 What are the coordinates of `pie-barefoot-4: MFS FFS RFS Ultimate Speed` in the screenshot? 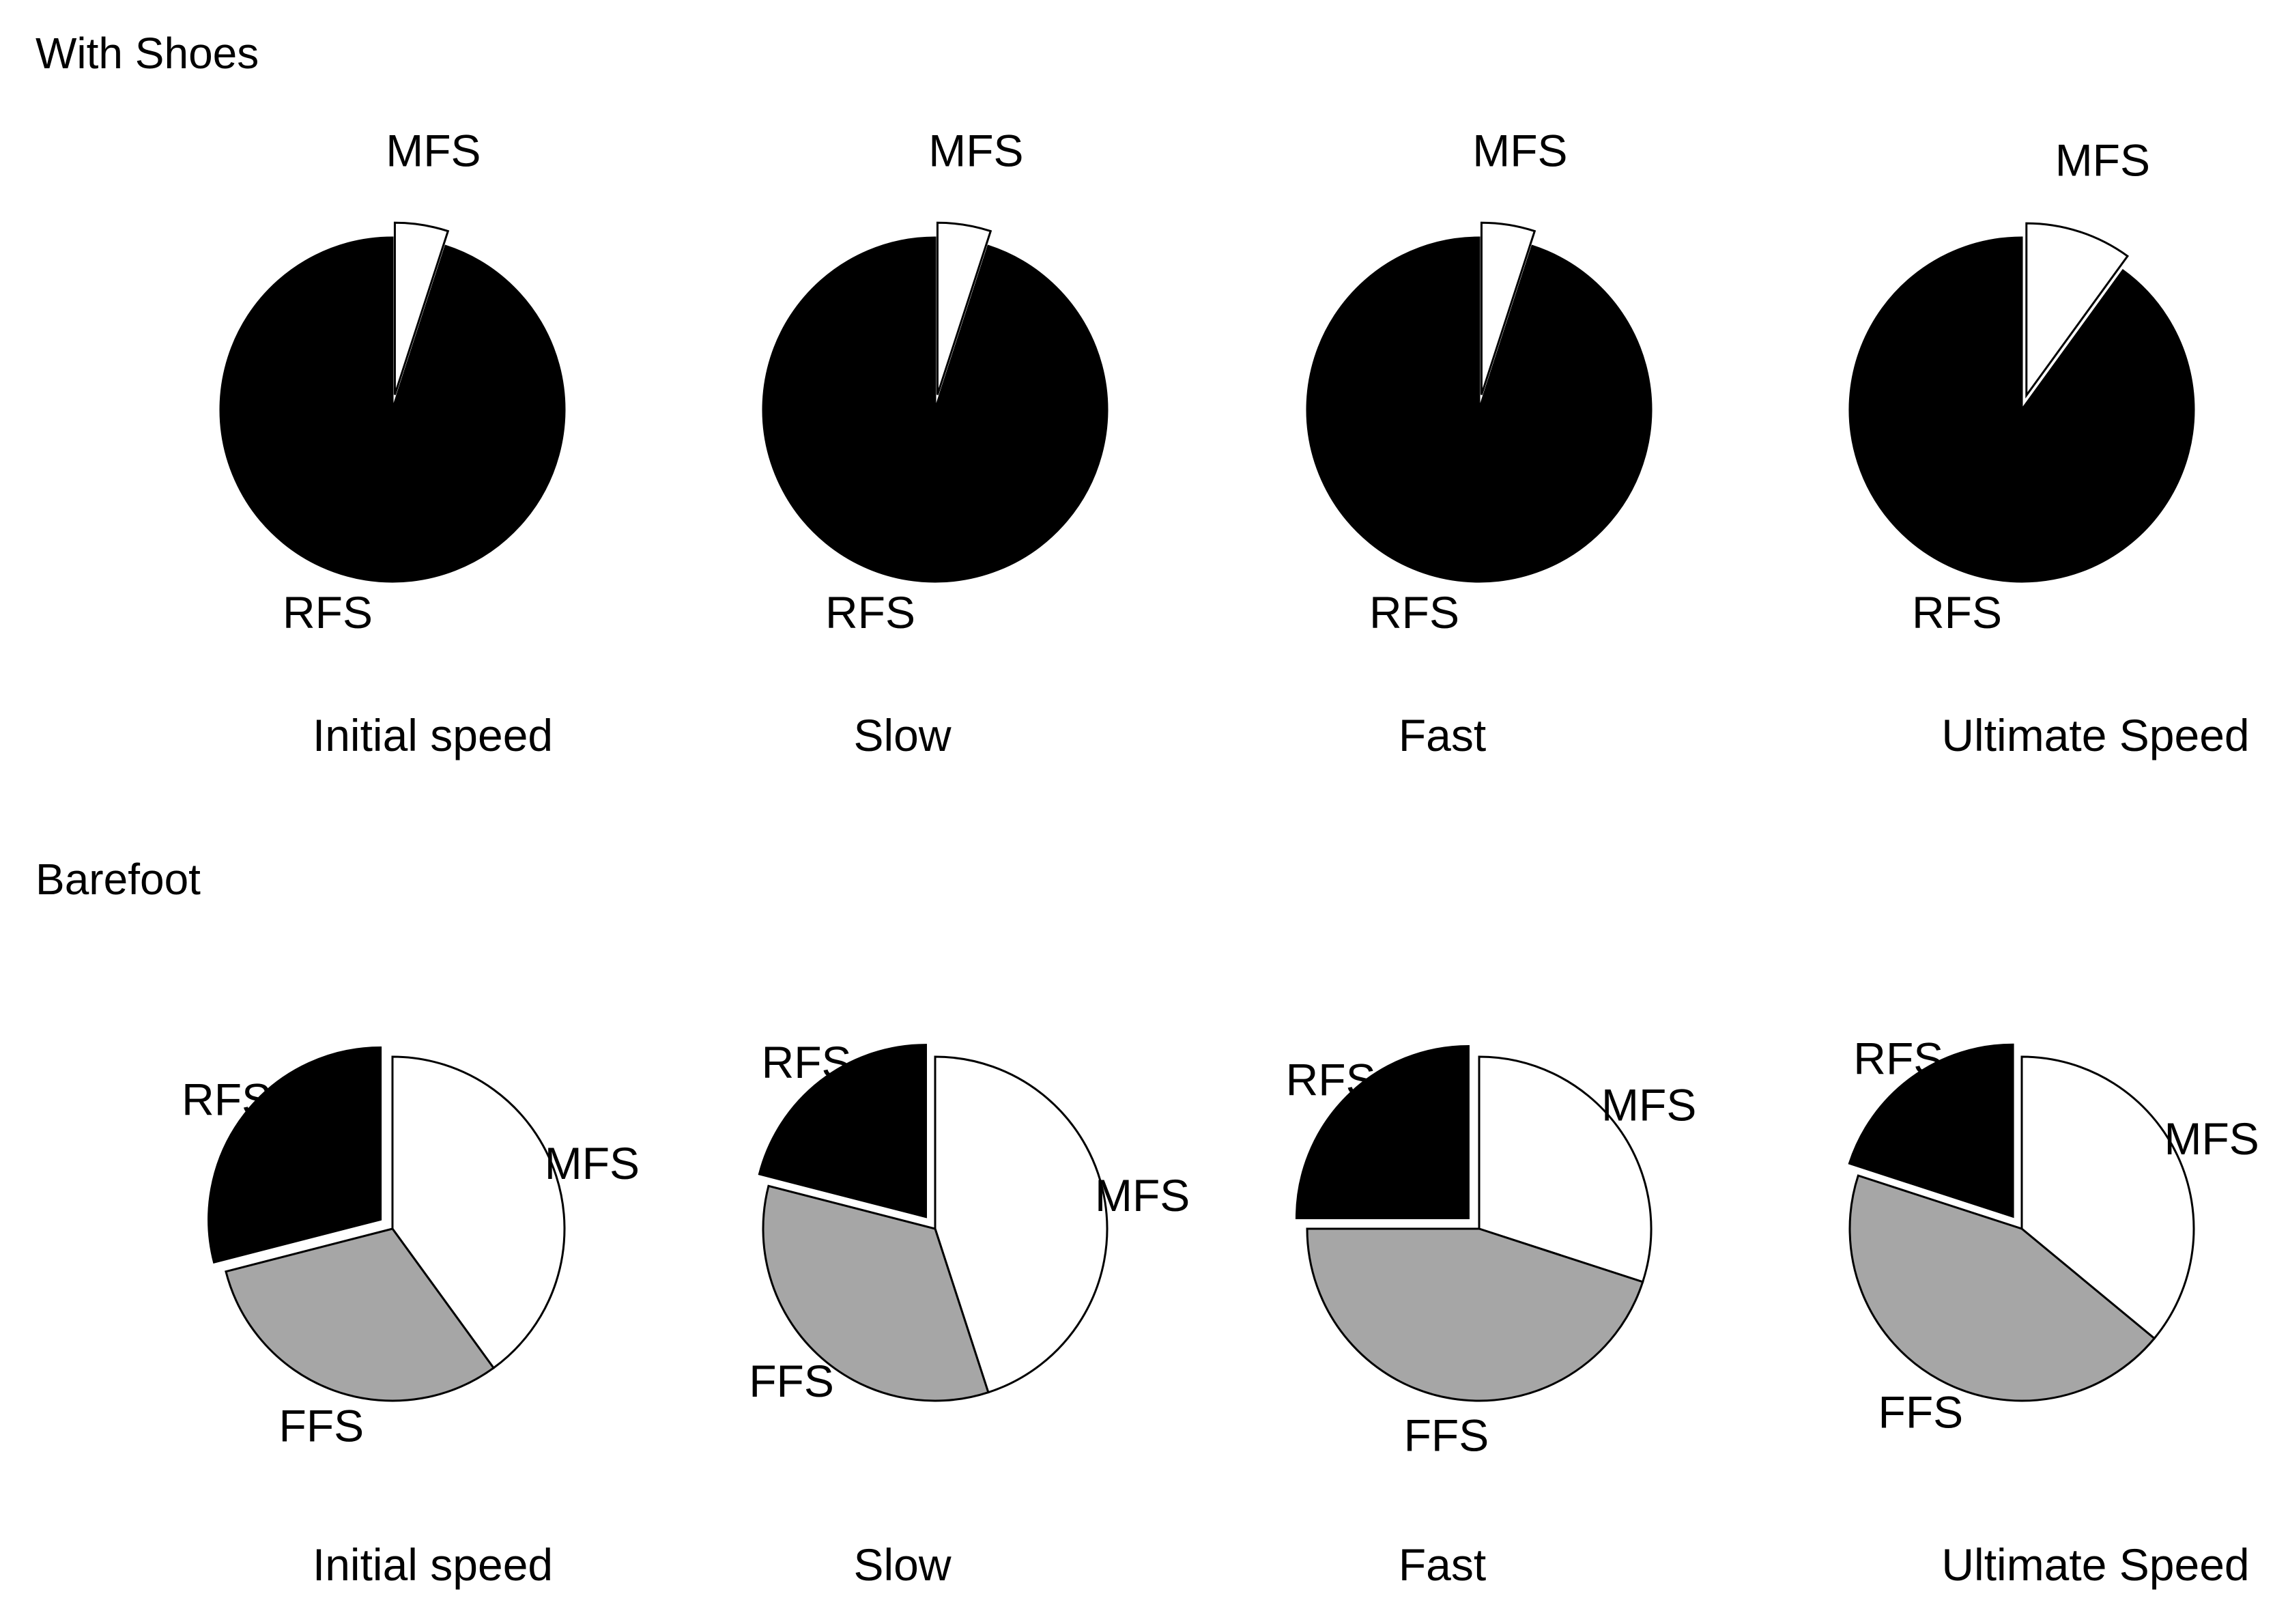 It's located at (2053, 1311).